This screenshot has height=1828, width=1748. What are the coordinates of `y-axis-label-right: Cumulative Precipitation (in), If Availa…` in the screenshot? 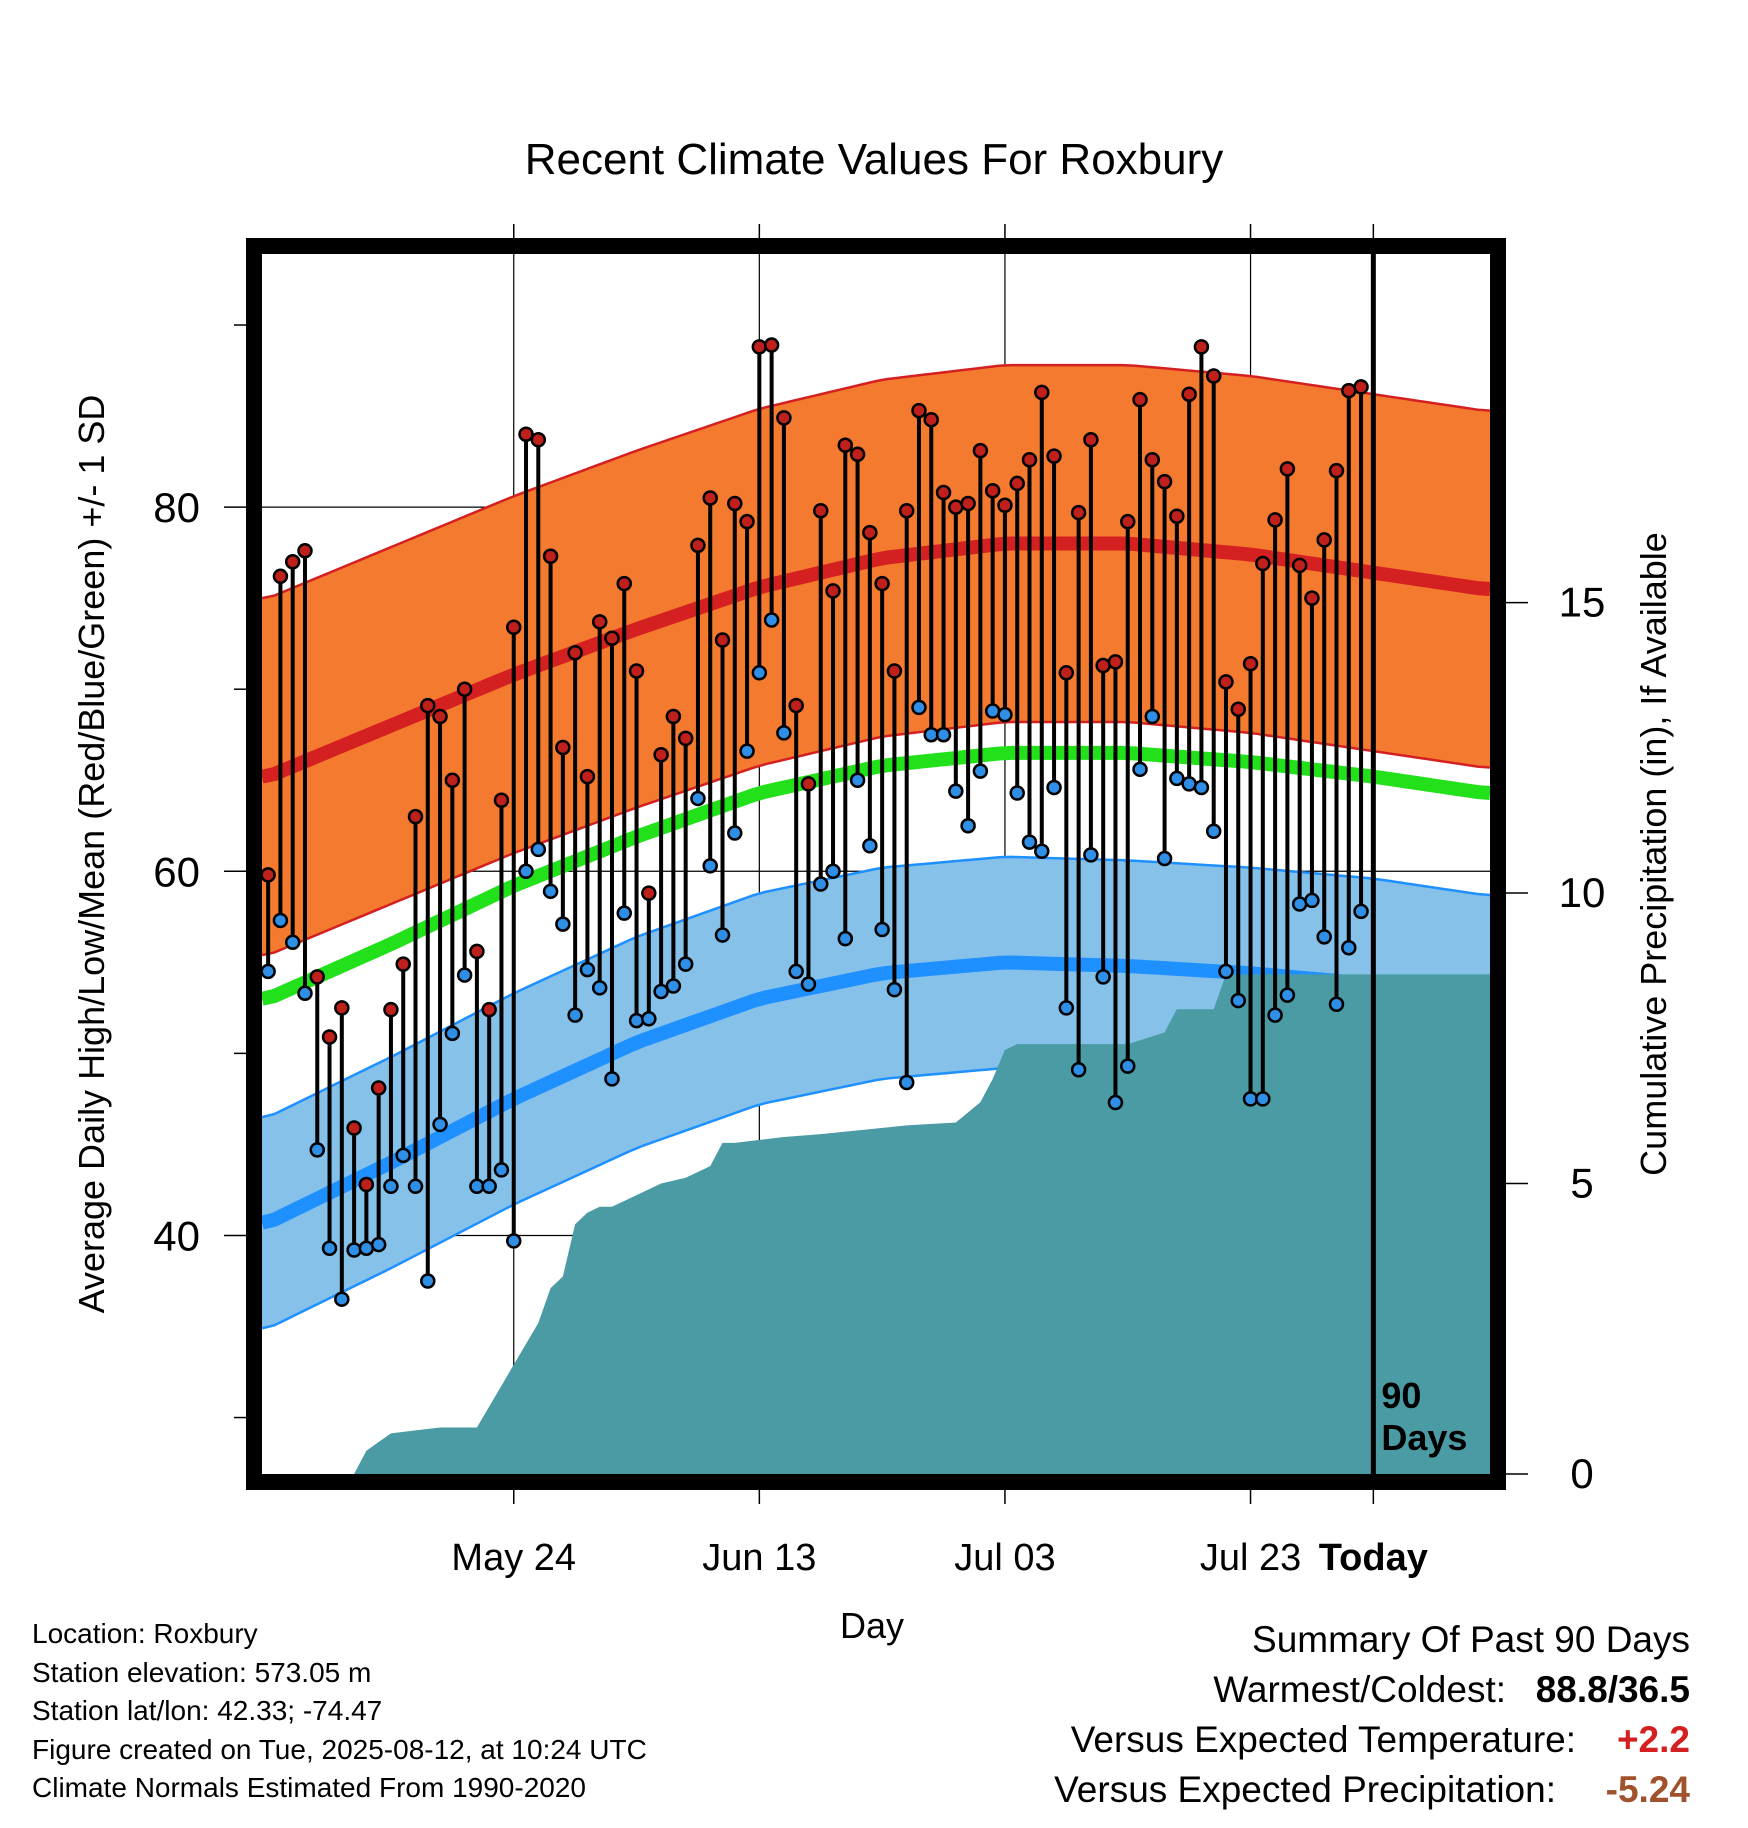 It's located at (1653, 854).